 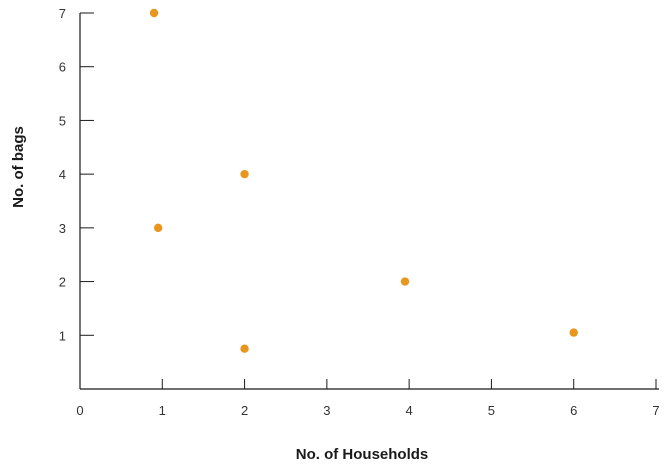 What do you see at coordinates (76, 174) in the screenshot?
I see `y-ticks: 1 2 3 4 5 6 7` at bounding box center [76, 174].